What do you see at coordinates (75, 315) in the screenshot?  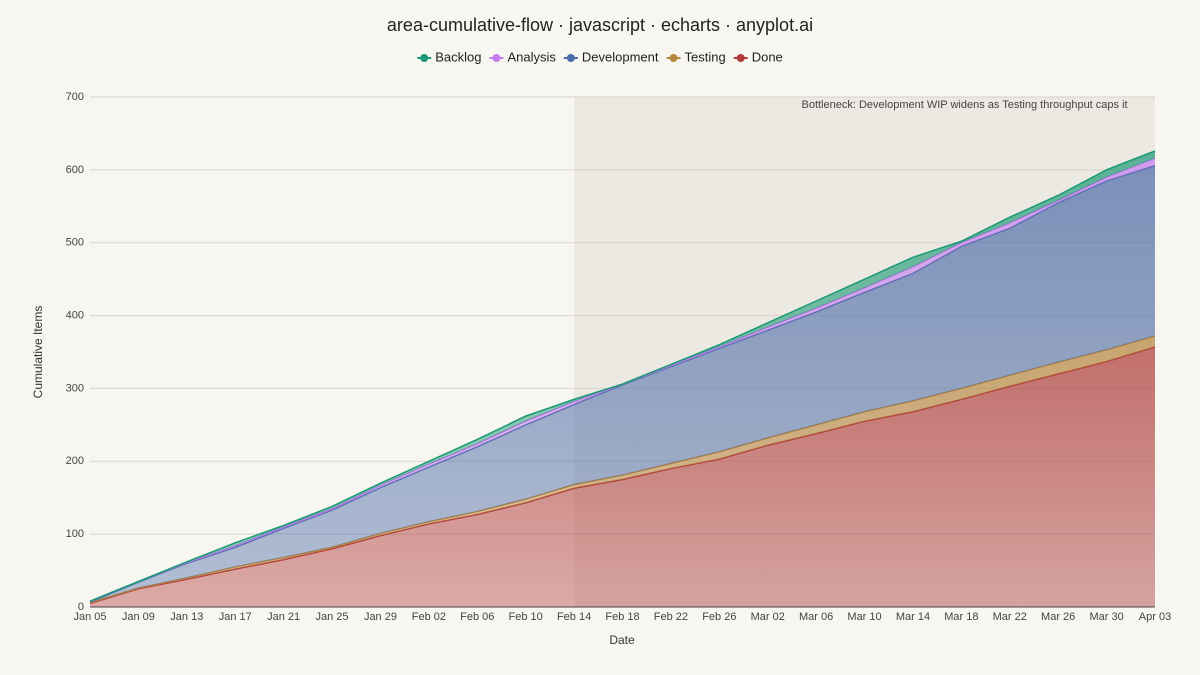 I see `y-tick-label: 400` at bounding box center [75, 315].